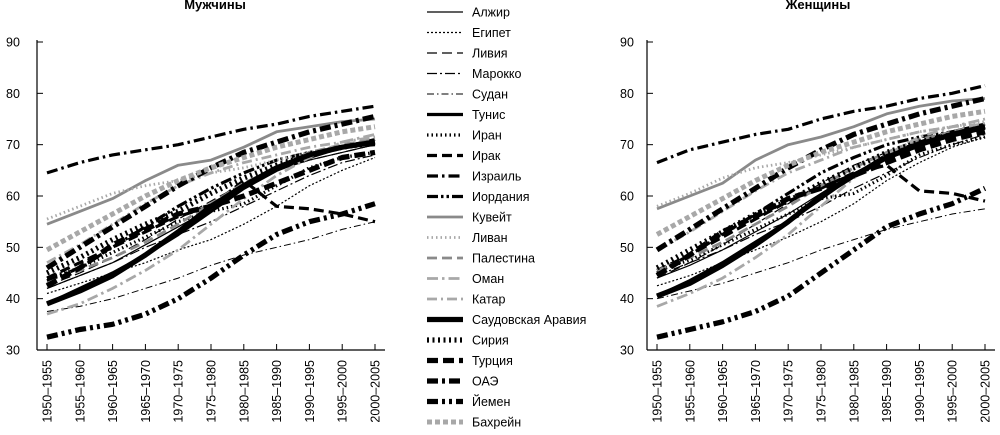 This screenshot has width=1000, height=435. What do you see at coordinates (492, 218) in the screenshot?
I see `legend-label: Кувейт` at bounding box center [492, 218].